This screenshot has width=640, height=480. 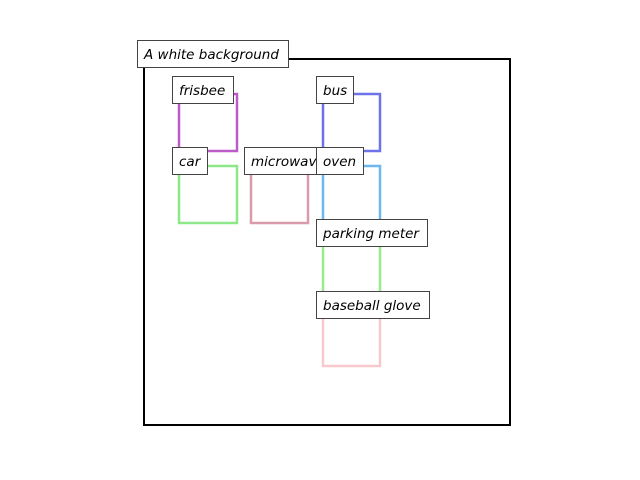 I want to click on baseball-glove-label: baseball glove, so click(x=373, y=305).